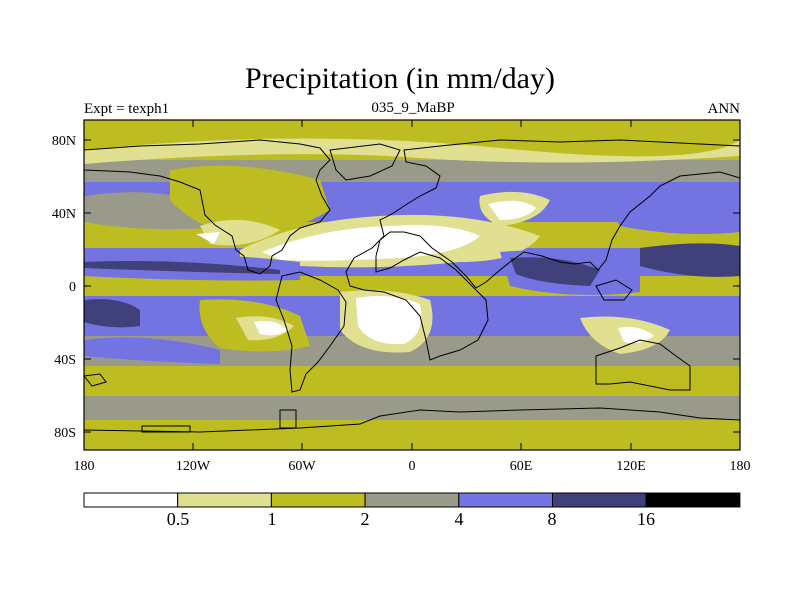 This screenshot has width=800, height=600. I want to click on x-tick-60E: 60E, so click(521, 466).